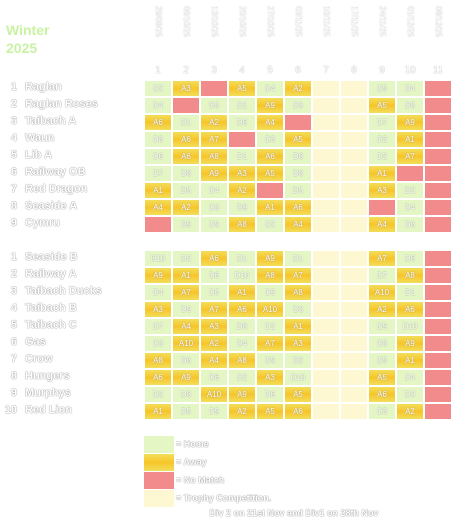 The height and width of the screenshot is (523, 455). I want to click on legend-label: = Away, so click(191, 462).